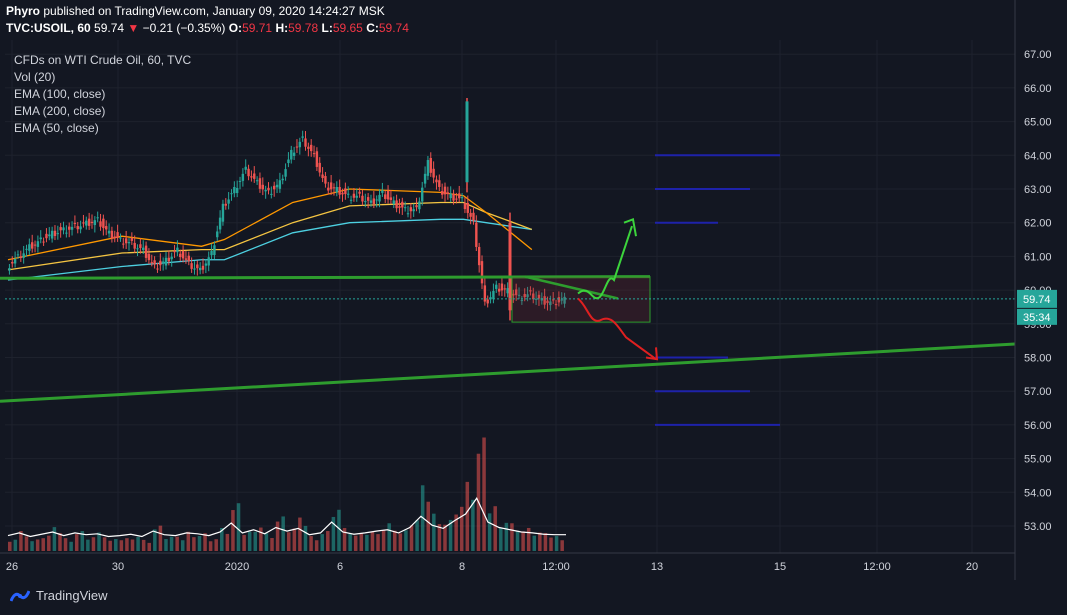  I want to click on legend-item-volume: Vol (20), so click(35, 77).